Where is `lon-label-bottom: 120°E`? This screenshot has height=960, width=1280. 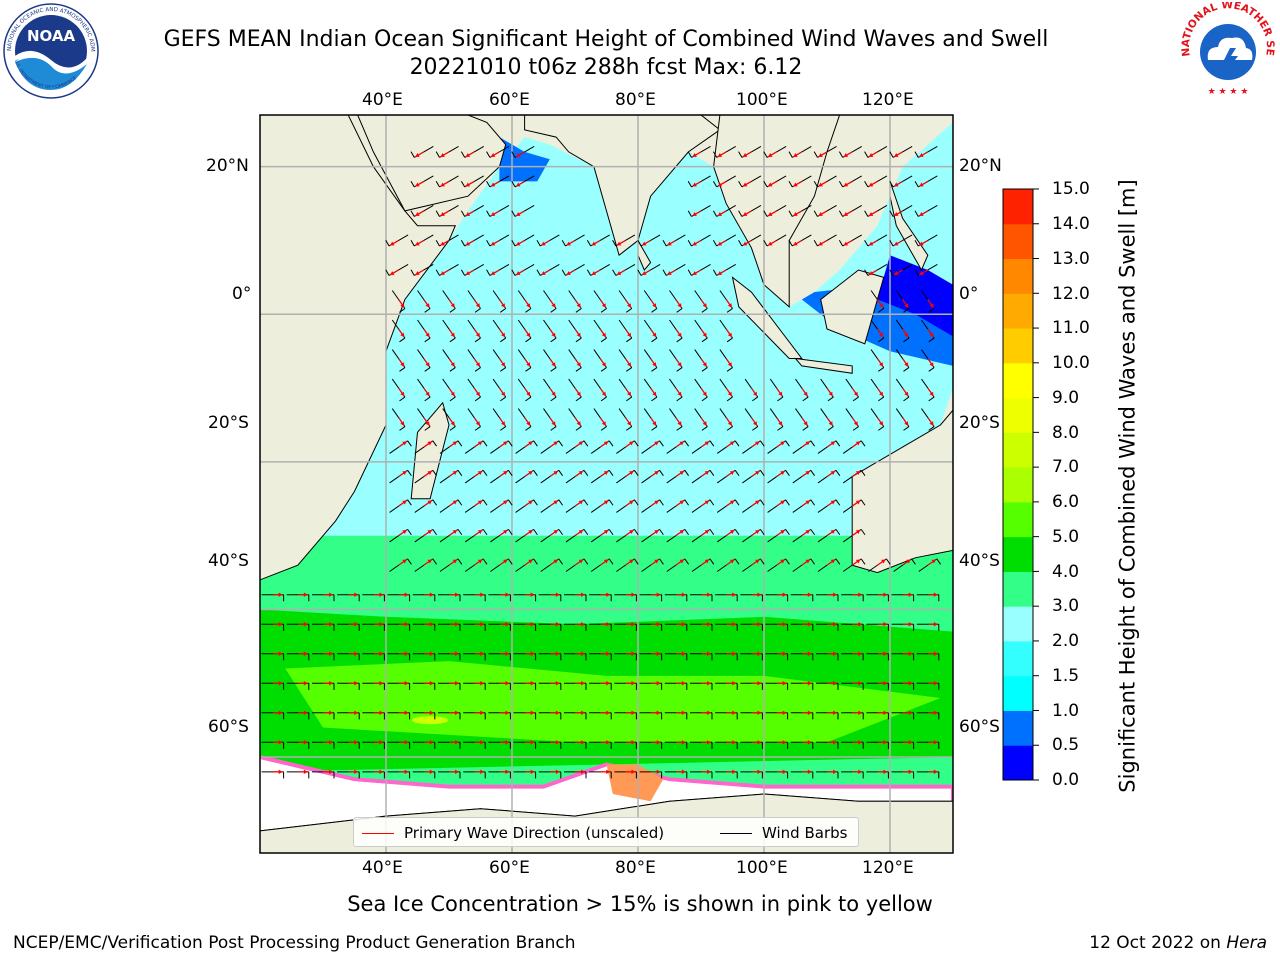 lon-label-bottom: 120°E is located at coordinates (888, 868).